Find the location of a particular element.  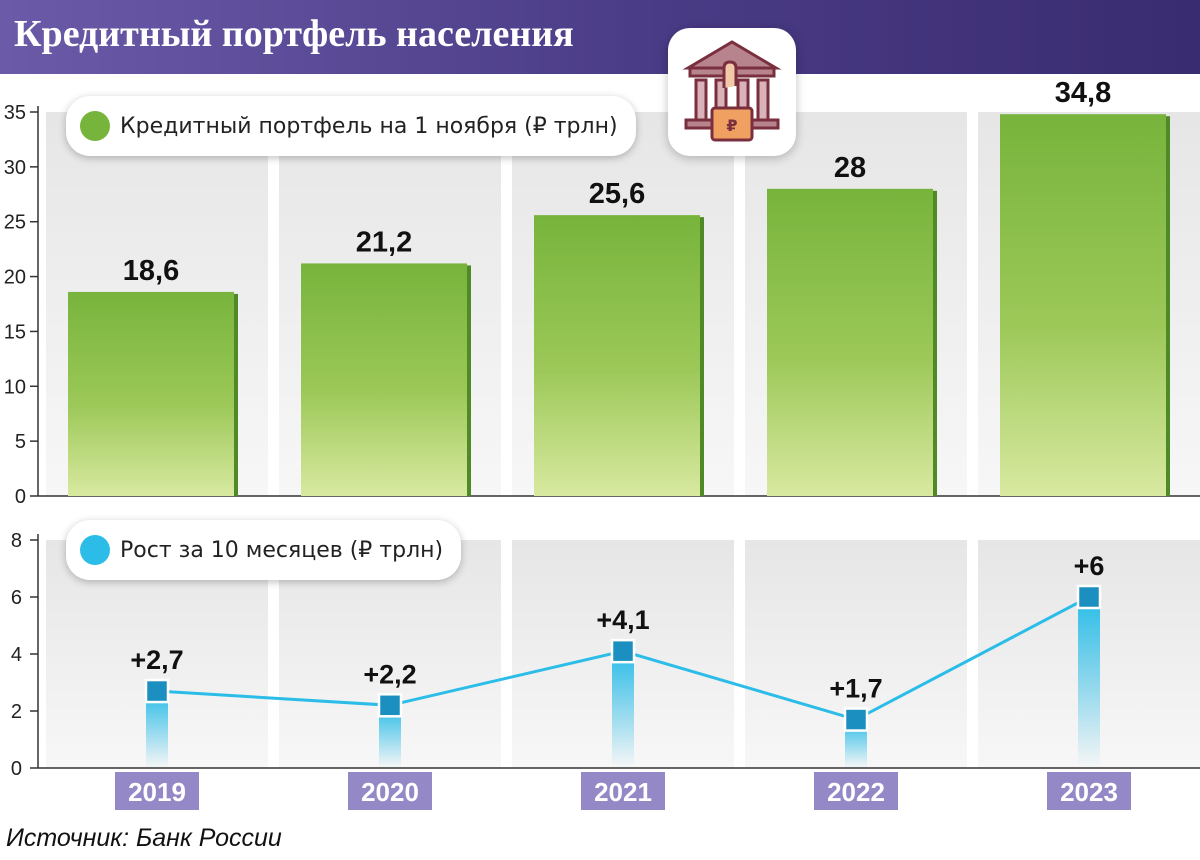

legend-portfolio-label: Кредитный портфель на 1 ноября (₽ трлн) is located at coordinates (369, 126).